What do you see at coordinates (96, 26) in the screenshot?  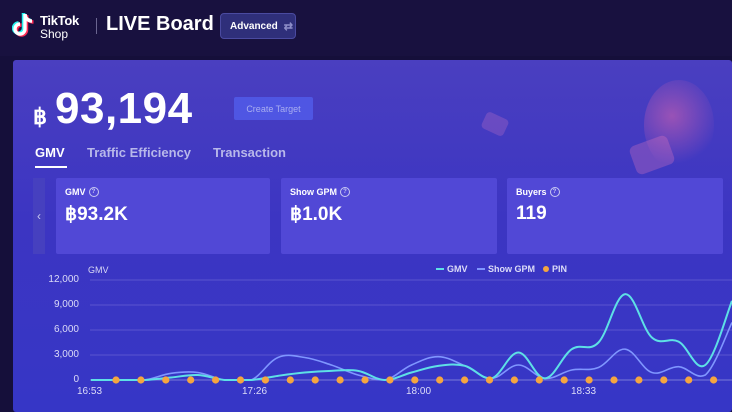 I see `header-divider` at bounding box center [96, 26].